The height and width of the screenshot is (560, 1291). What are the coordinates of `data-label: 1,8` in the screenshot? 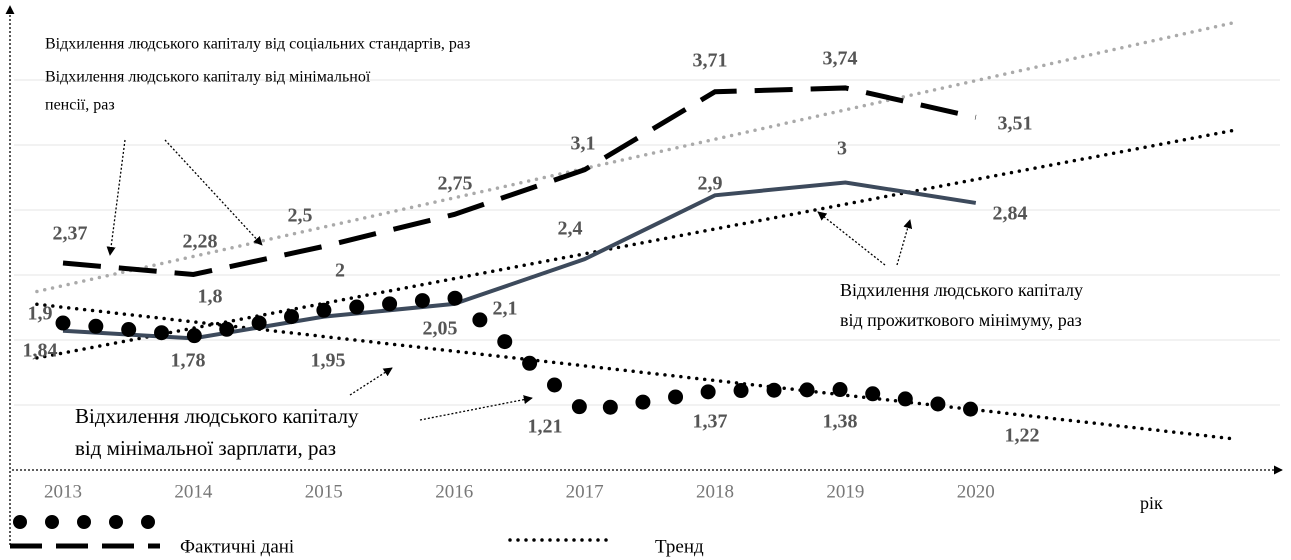 It's located at (210, 297).